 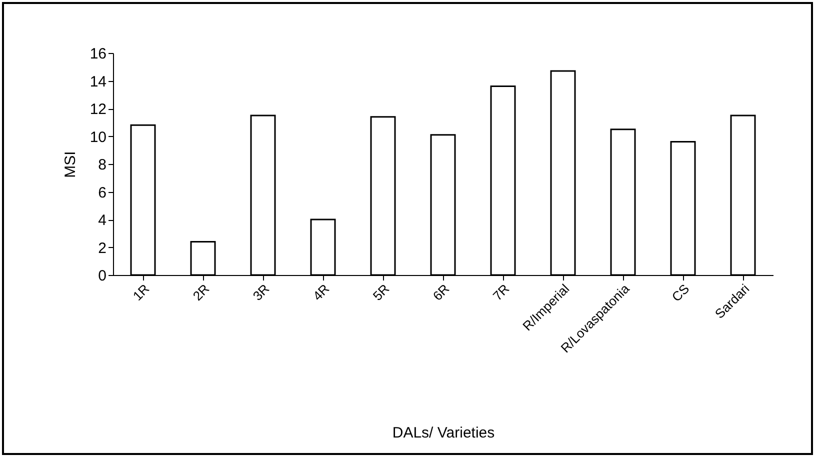 I want to click on x-axis-title: DALs/ Varieties, so click(x=443, y=433).